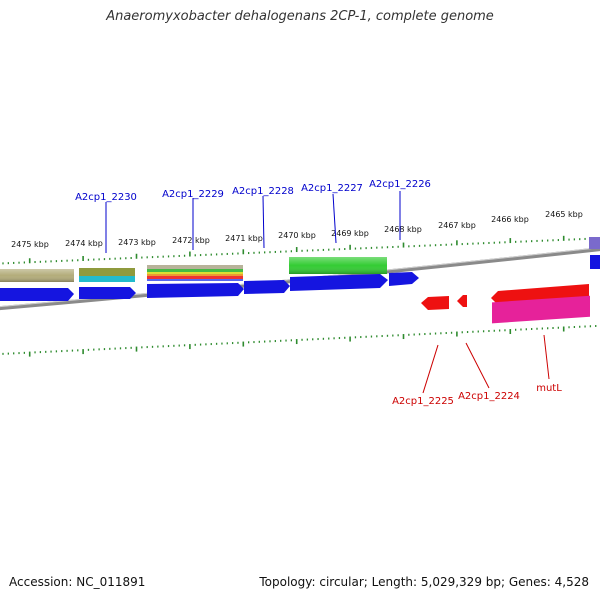 This screenshot has width=600, height=600. I want to click on gene-label-mutl: mutL, so click(549, 388).